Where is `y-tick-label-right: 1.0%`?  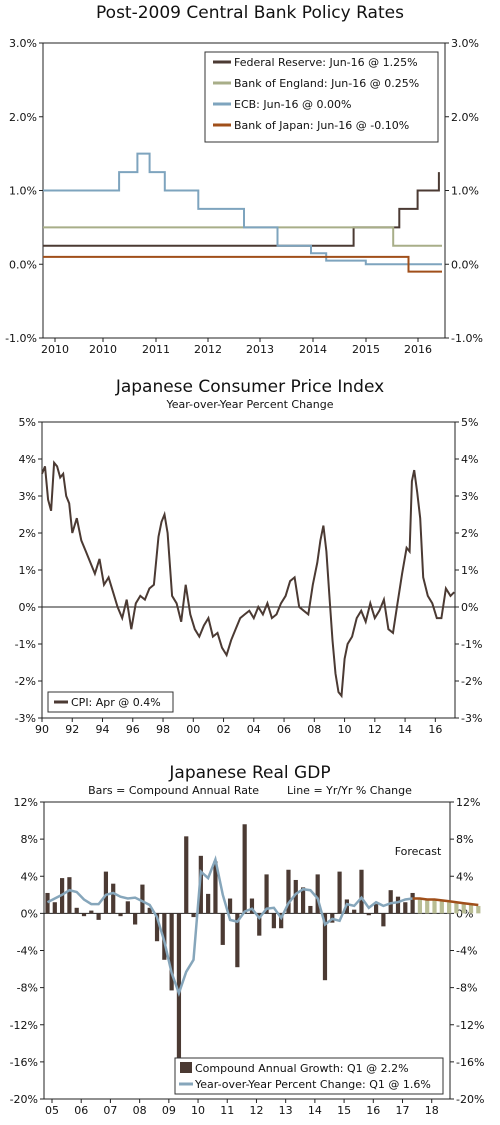 y-tick-label-right: 1.0% is located at coordinates (465, 191).